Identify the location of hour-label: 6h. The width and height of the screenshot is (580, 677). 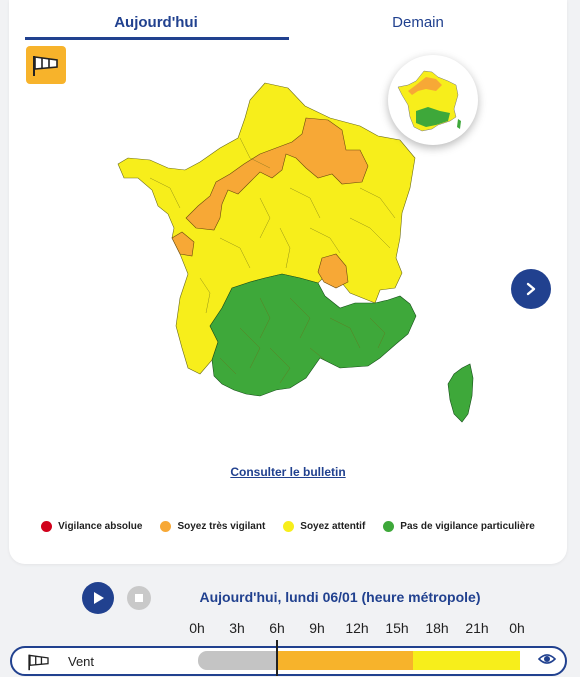
(277, 628).